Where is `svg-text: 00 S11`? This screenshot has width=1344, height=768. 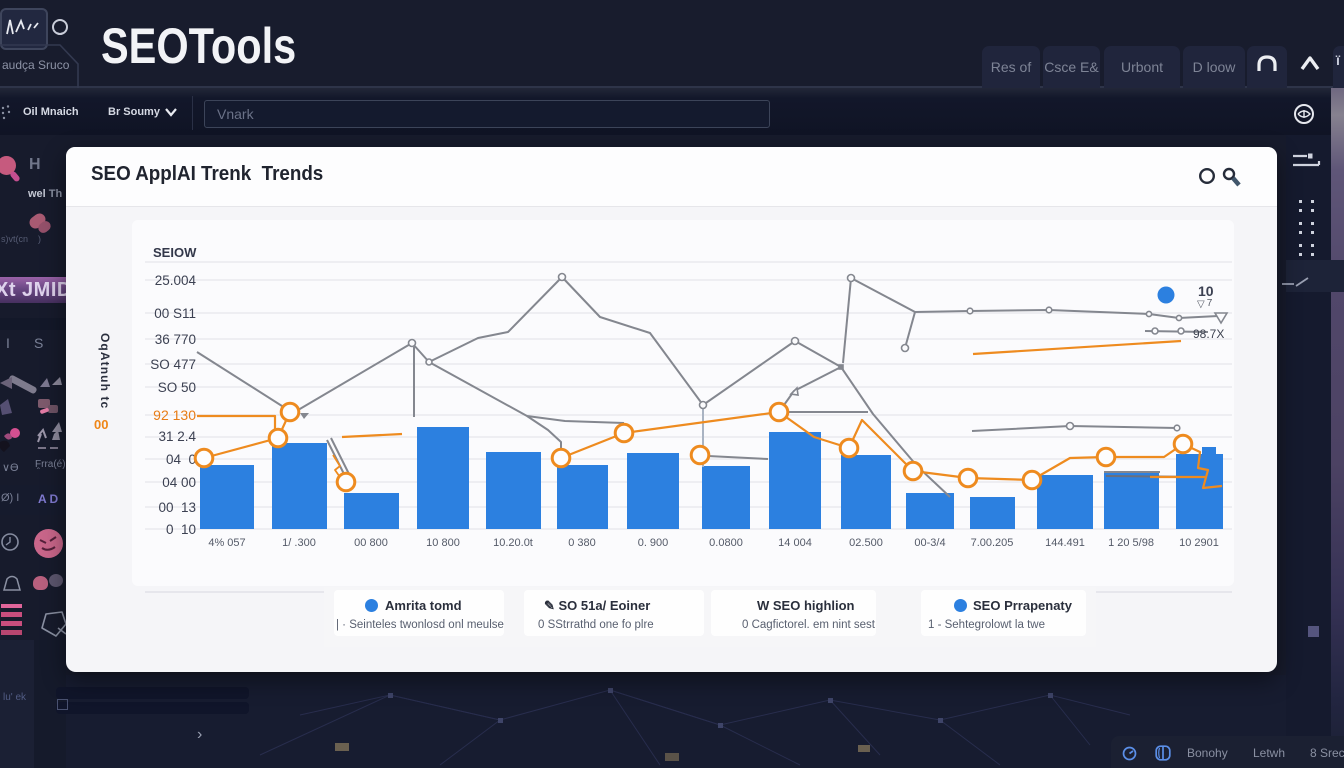 svg-text: 00 S11 is located at coordinates (175, 313).